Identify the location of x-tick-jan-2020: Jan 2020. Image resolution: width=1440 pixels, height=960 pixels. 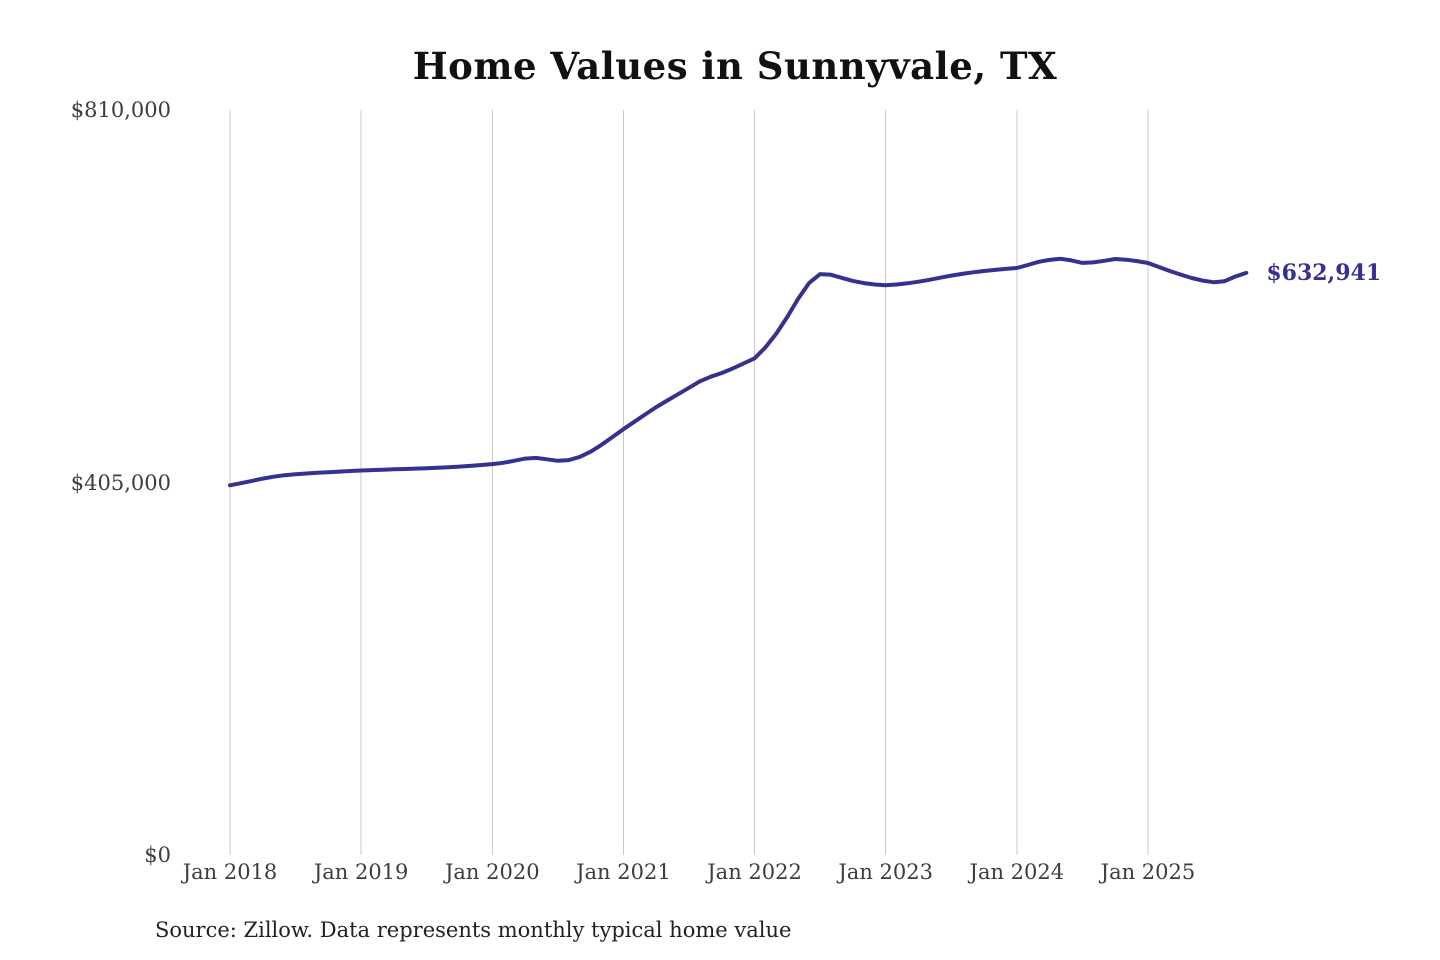
(492, 872).